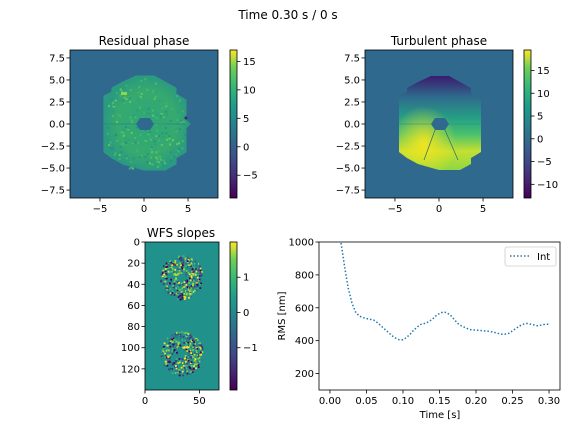 This screenshot has width=576, height=432. What do you see at coordinates (549, 401) in the screenshot?
I see `rms-x-tick-6: 0.30` at bounding box center [549, 401].